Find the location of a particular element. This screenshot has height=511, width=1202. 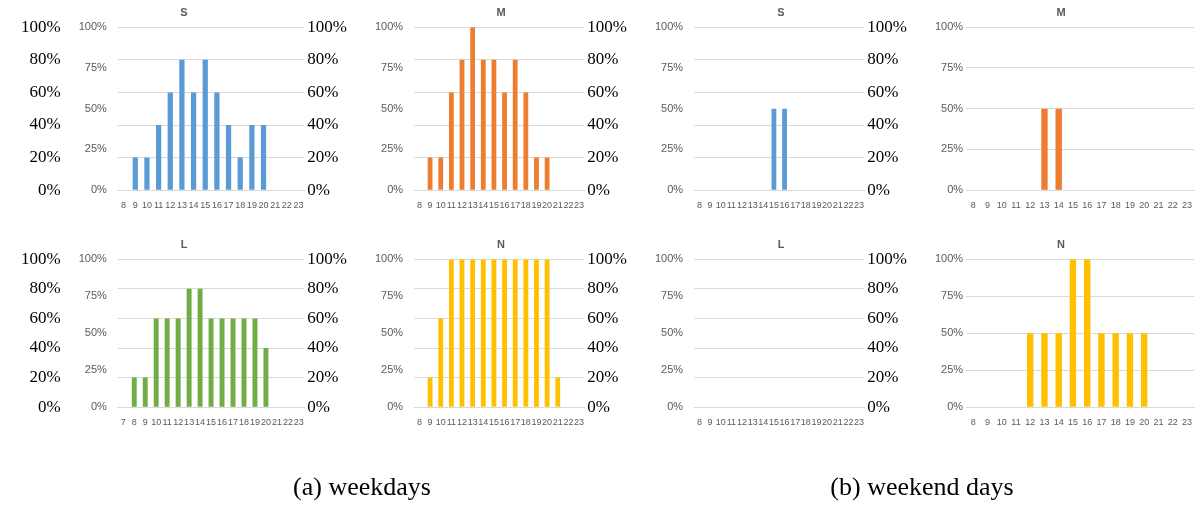

y3-tick-label: 80% is located at coordinates (45, 288).